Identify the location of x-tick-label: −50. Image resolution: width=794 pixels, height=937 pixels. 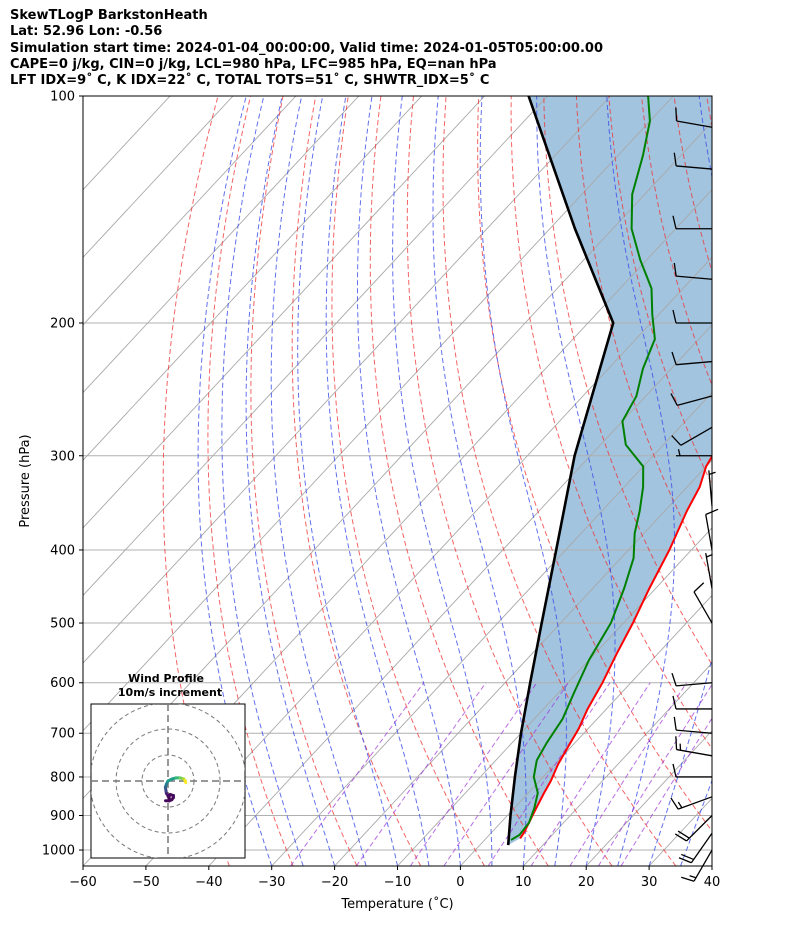
(145, 882).